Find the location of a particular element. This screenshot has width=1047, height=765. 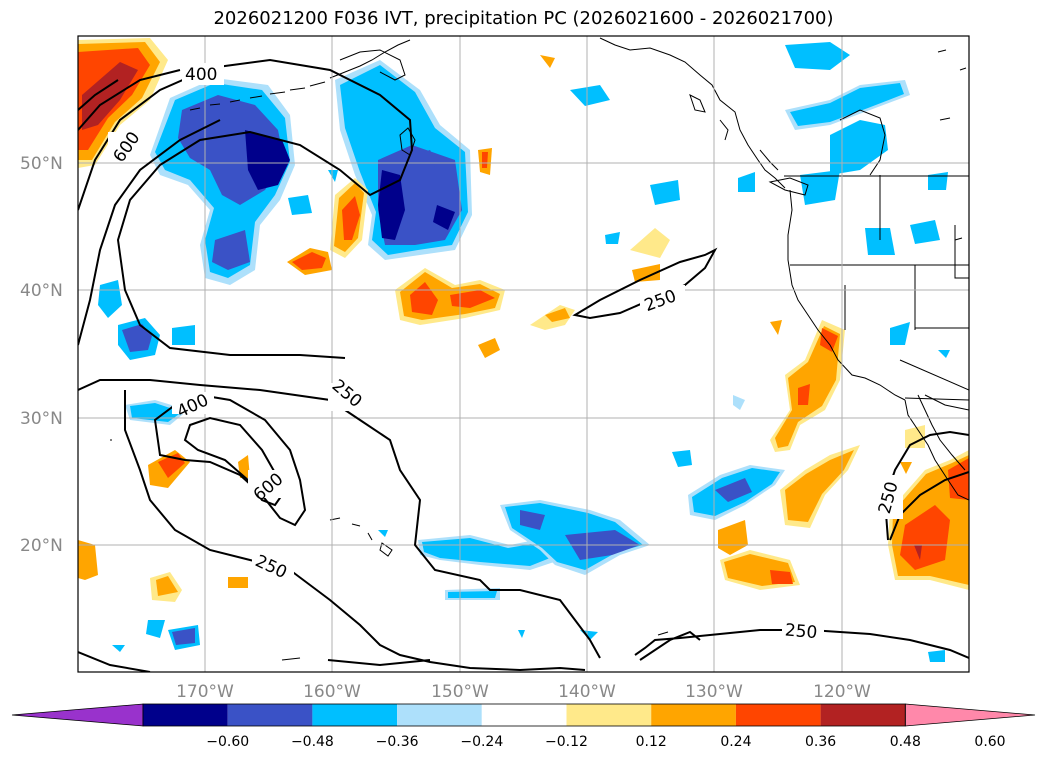

colorbar-tick-label: −0.60 is located at coordinates (227, 742).